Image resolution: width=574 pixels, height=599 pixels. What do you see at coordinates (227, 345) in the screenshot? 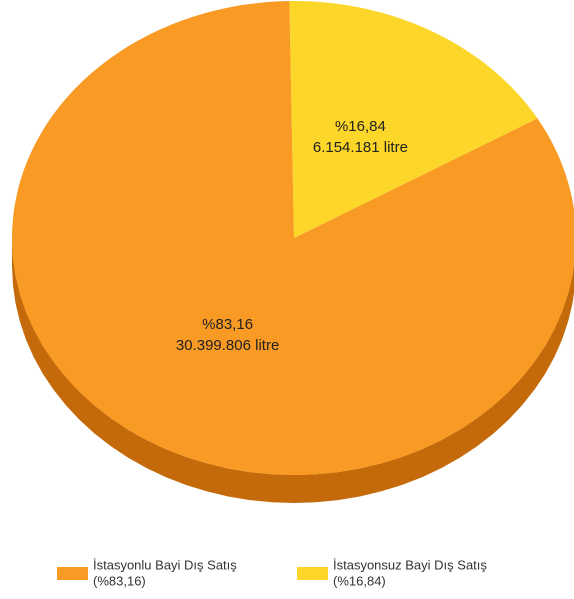
I see `slice-amount-label: 30.399.806 litre` at bounding box center [227, 345].